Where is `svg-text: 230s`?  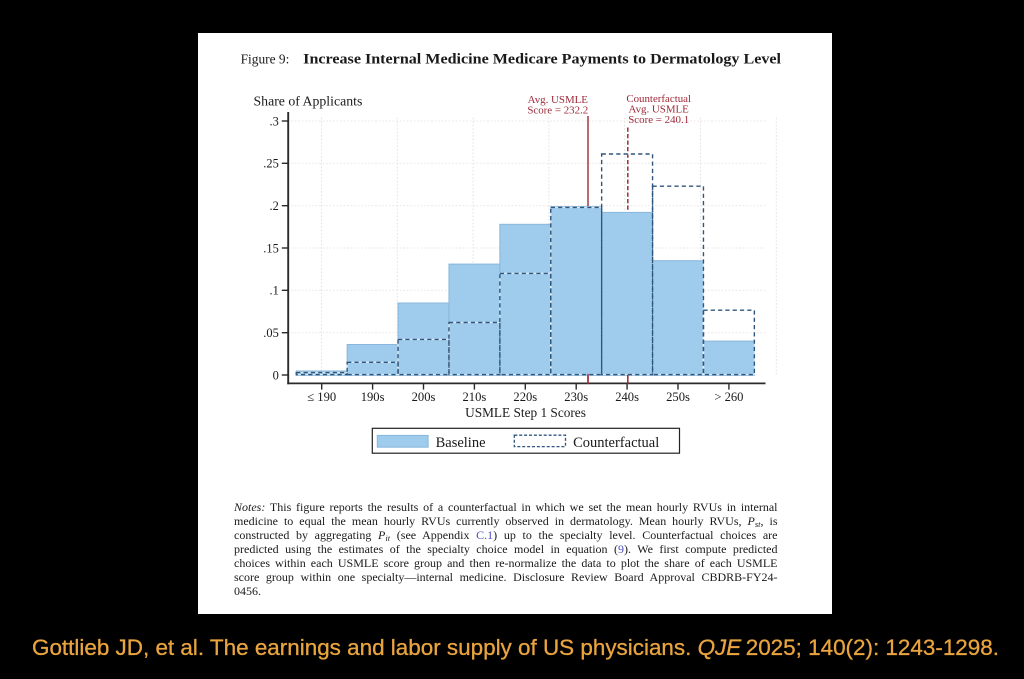 svg-text: 230s is located at coordinates (576, 397).